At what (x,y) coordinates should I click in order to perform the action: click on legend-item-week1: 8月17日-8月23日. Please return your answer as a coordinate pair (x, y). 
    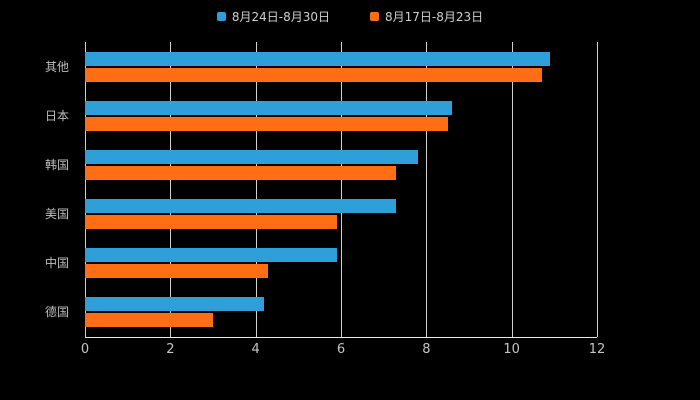
    Looking at the image, I should click on (426, 16).